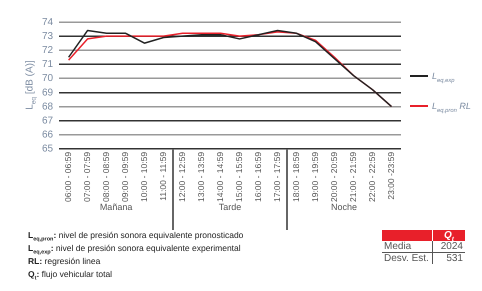 The image size is (482, 291). What do you see at coordinates (219, 177) in the screenshot?
I see `x-tick-label: 14:00 - 14:59` at bounding box center [219, 177].